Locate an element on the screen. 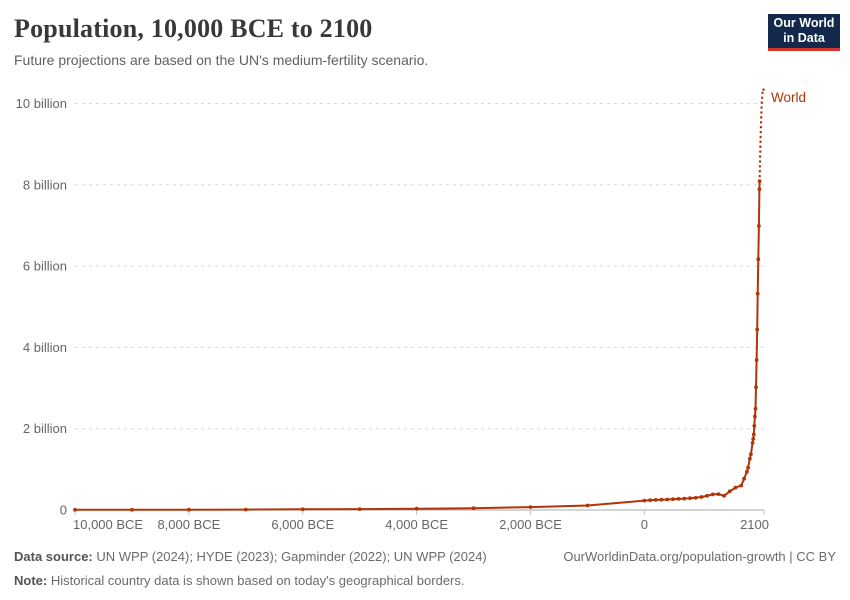 The image size is (850, 600). svg-text: 2 billion is located at coordinates (45, 428).